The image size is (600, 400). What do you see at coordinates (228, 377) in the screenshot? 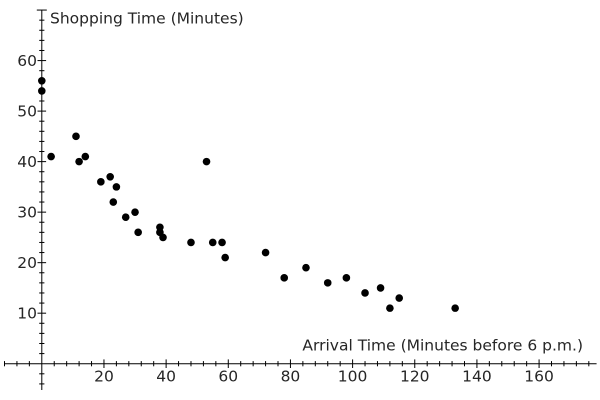
I see `x-tick-label: 60` at bounding box center [228, 377].